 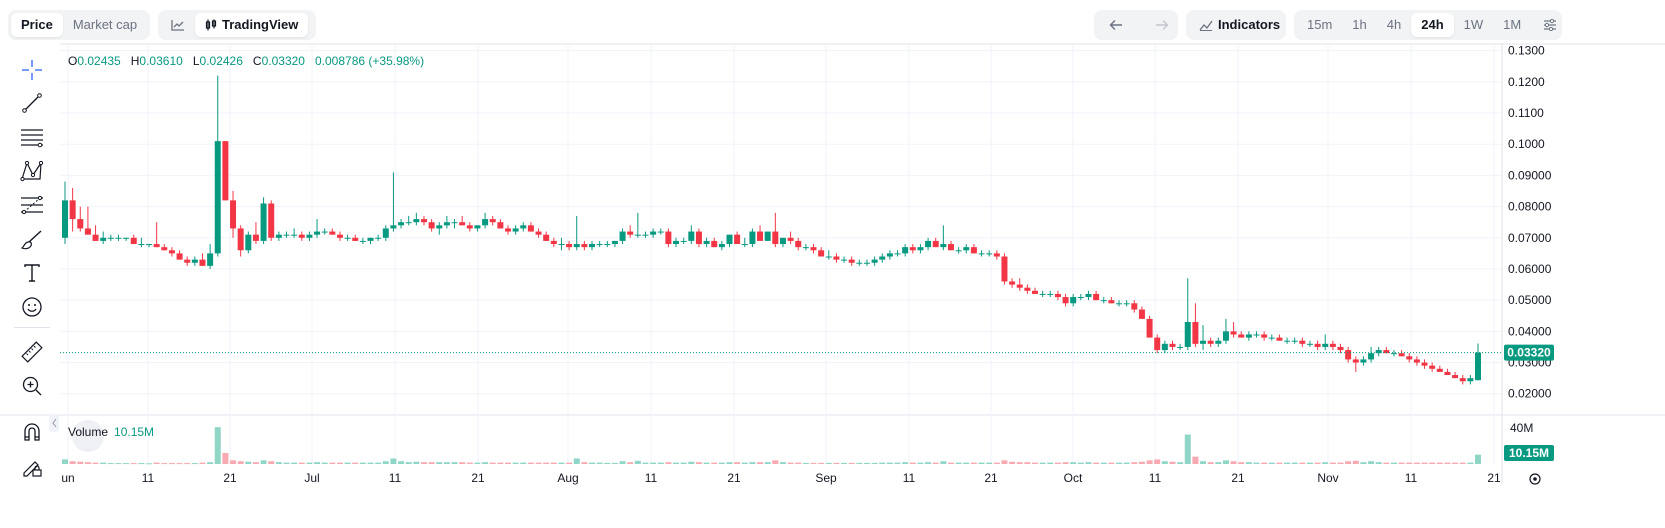 What do you see at coordinates (283, 61) in the screenshot?
I see `close-value: 0.03320` at bounding box center [283, 61].